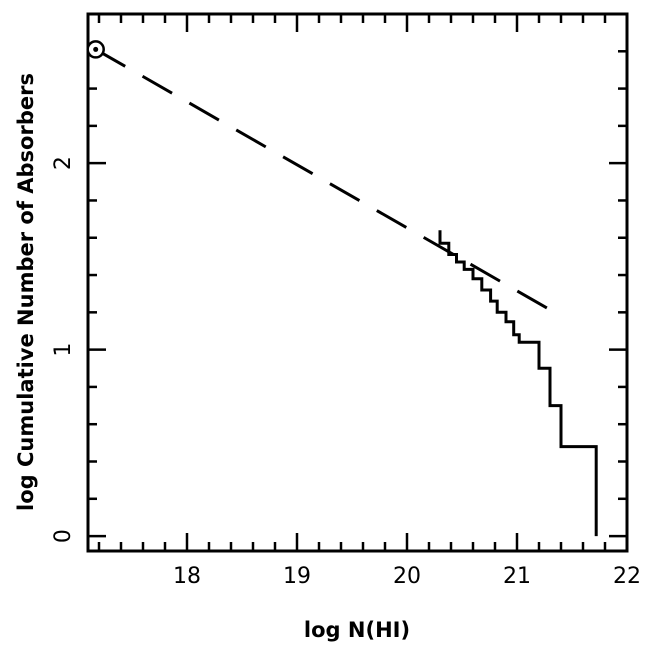 This screenshot has width=646, height=645. What do you see at coordinates (357, 630) in the screenshot?
I see `x-axis-label: log N(HI)` at bounding box center [357, 630].